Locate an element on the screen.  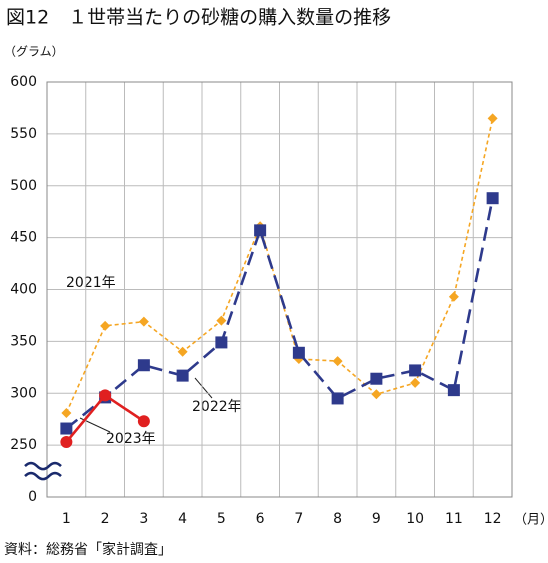
x-tick-label: 8 is located at coordinates (337, 519).